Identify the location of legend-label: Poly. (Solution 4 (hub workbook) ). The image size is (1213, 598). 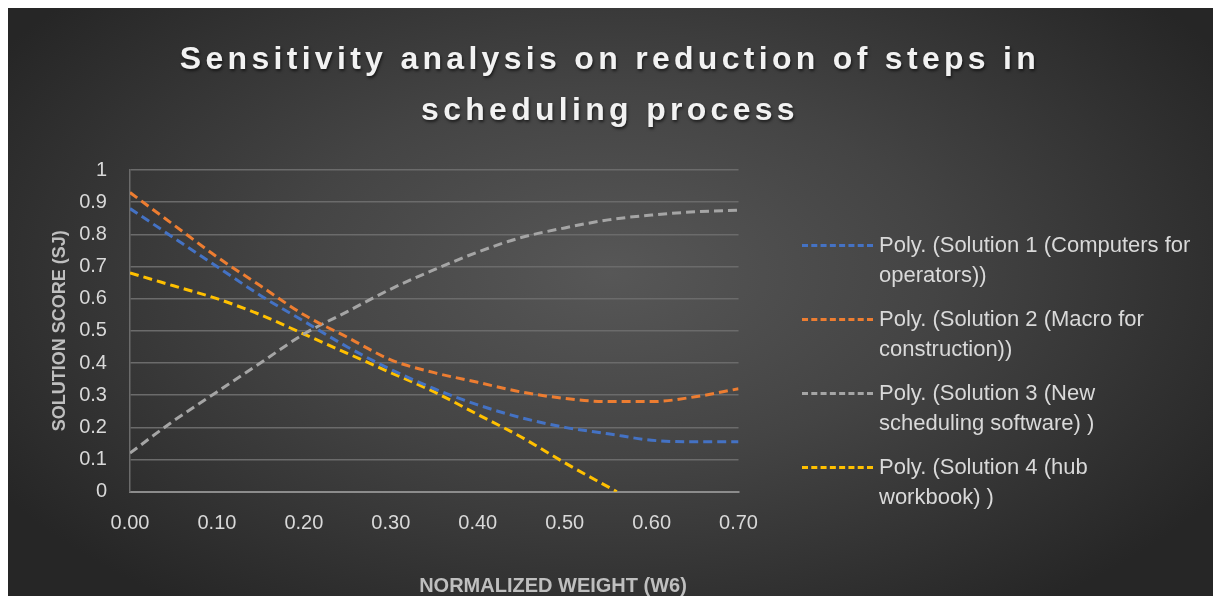
(984, 482).